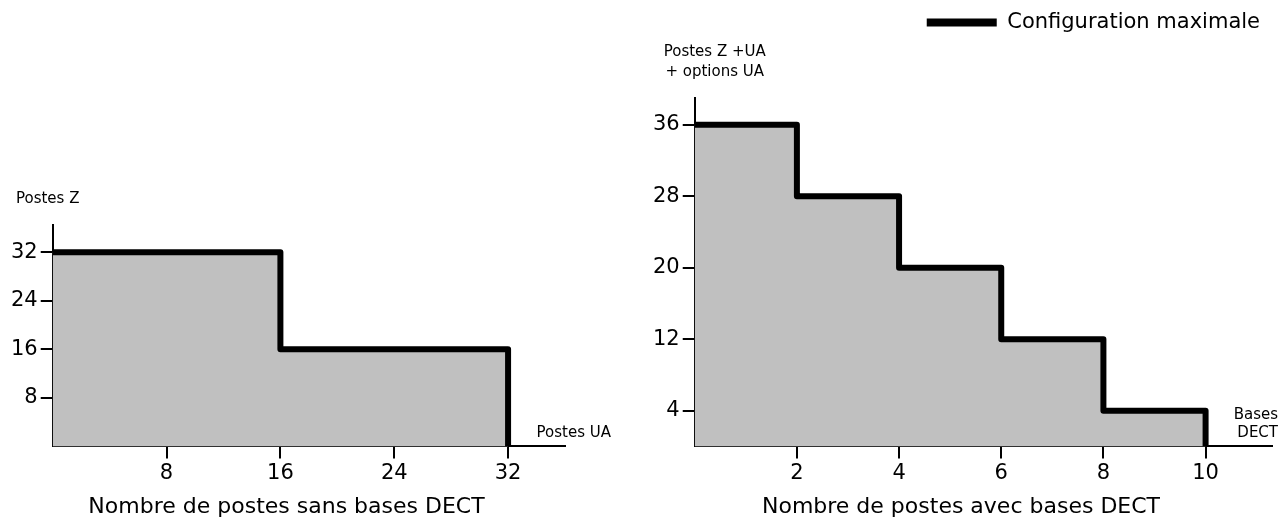 Image resolution: width=1282 pixels, height=522 pixels. I want to click on legend-label: Configuration maximale, so click(1134, 20).